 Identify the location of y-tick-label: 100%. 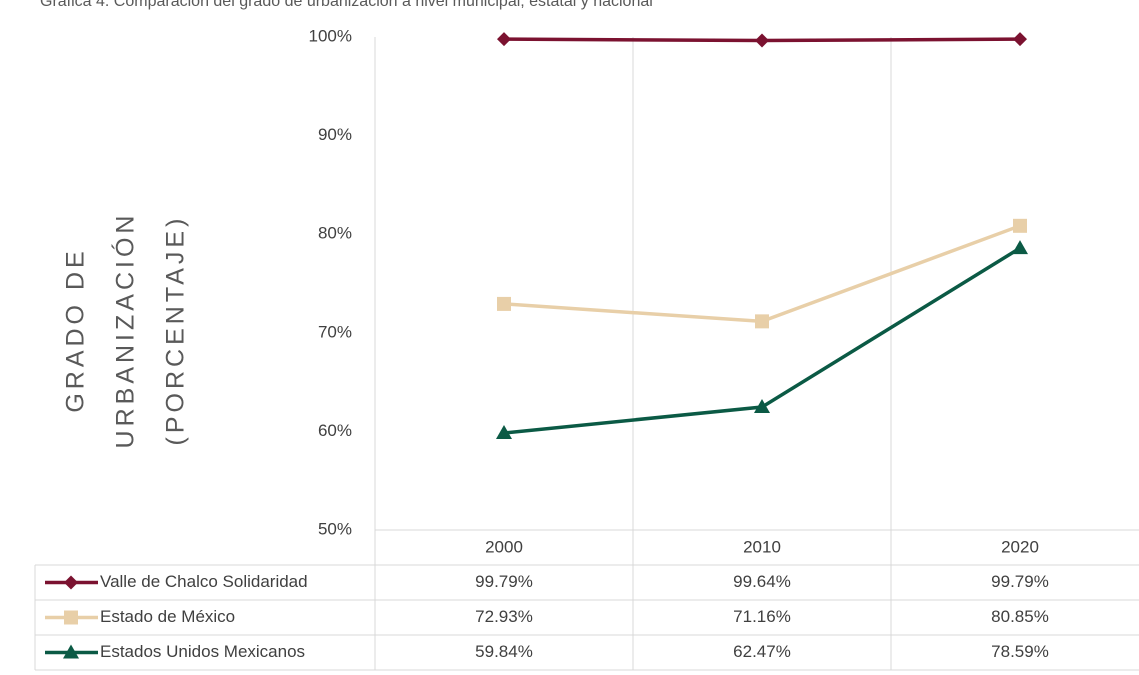
(330, 35).